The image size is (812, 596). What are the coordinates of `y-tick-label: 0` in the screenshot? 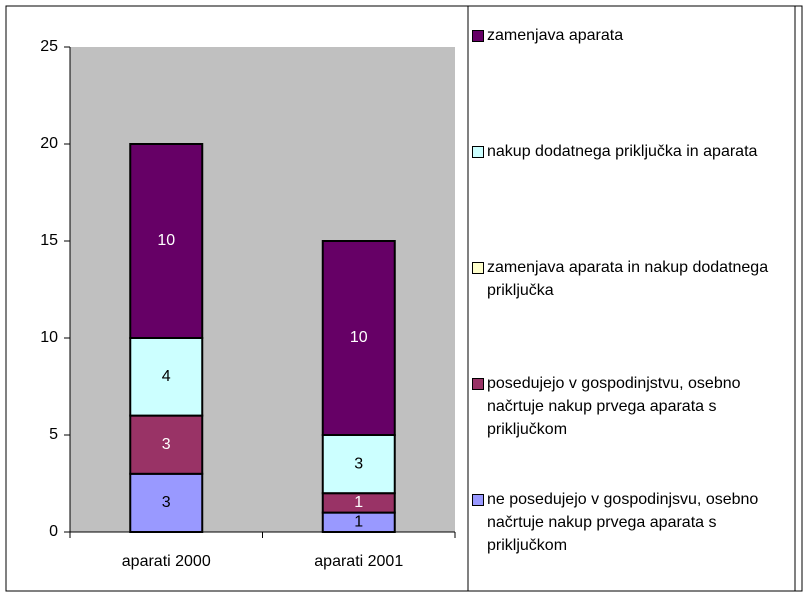 It's located at (53, 531).